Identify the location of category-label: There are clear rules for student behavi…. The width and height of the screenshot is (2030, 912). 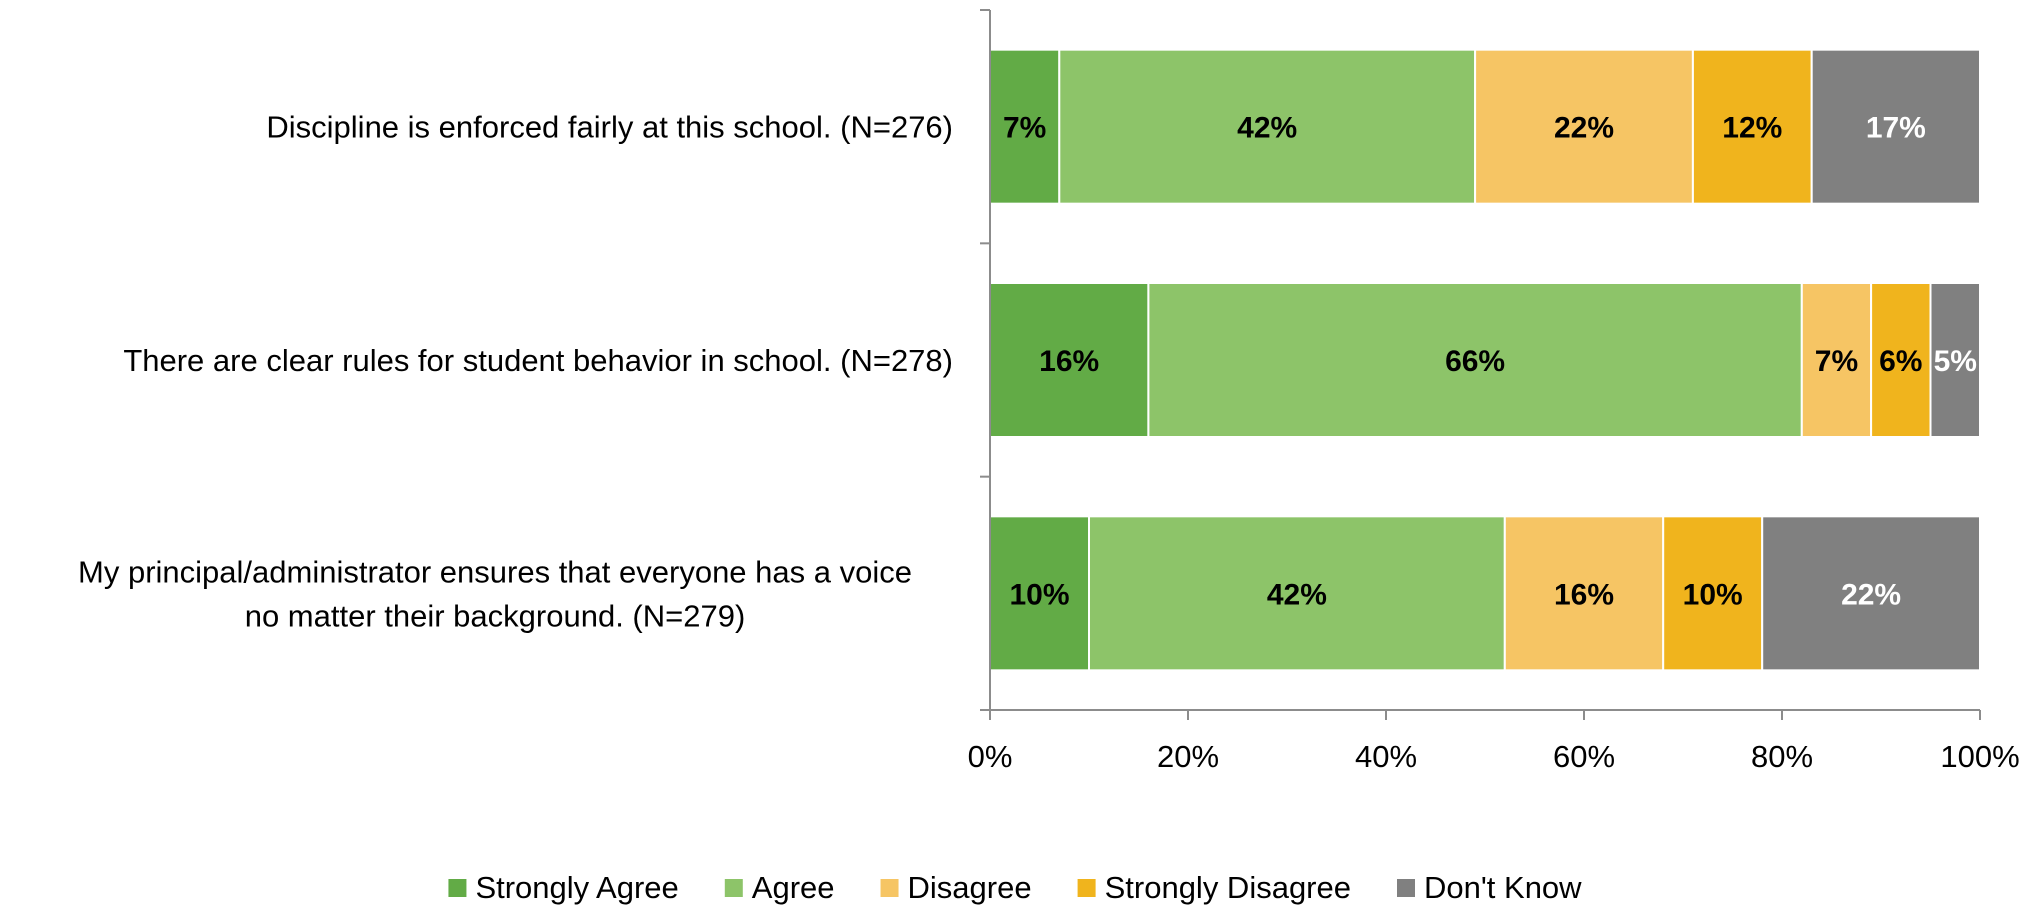
(538, 360).